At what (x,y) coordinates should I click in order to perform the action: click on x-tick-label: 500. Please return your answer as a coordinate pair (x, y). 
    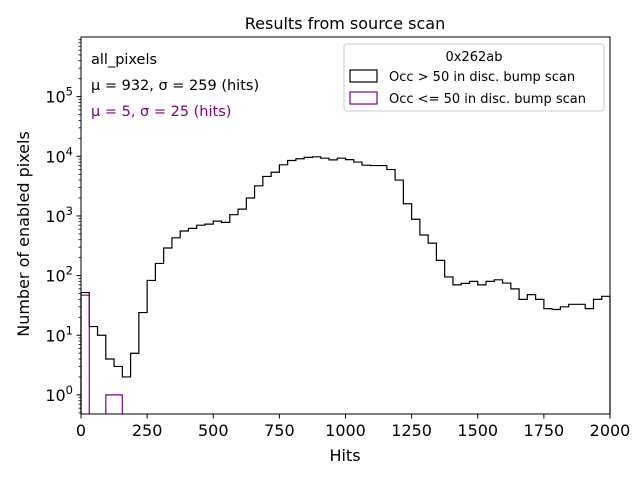
    Looking at the image, I should click on (213, 430).